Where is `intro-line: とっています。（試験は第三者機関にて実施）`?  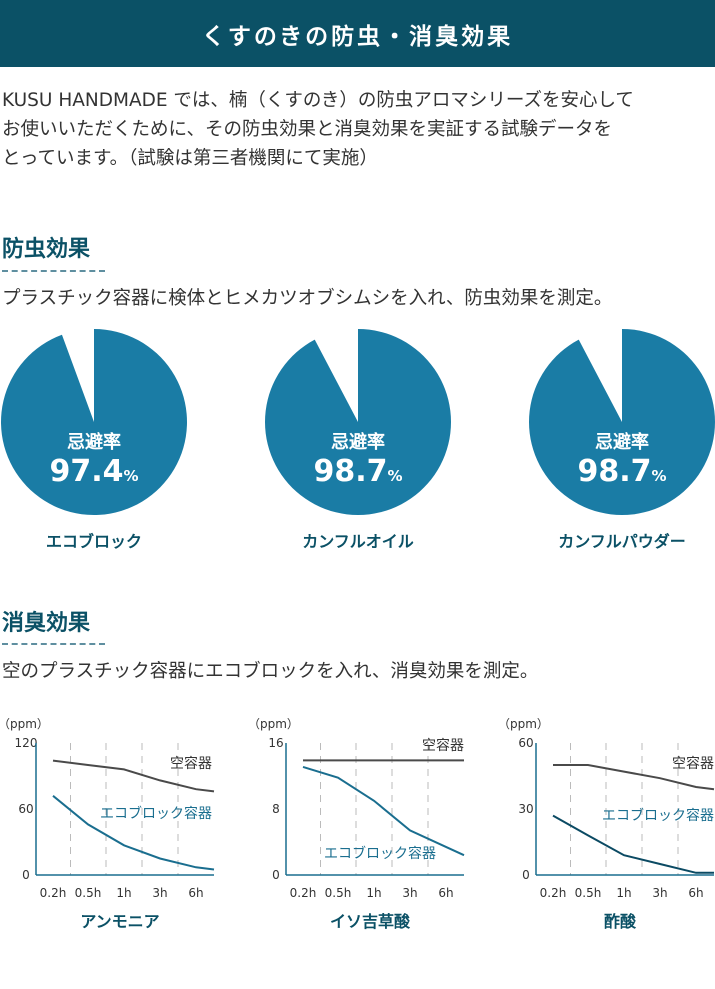 intro-line: とっています。（試験は第三者機関にて実施） is located at coordinates (190, 158).